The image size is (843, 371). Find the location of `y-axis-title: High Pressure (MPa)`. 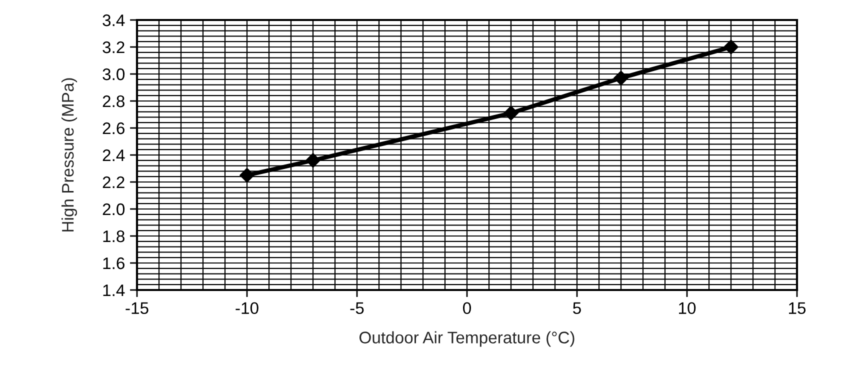

y-axis-title: High Pressure (MPa) is located at coordinates (69, 155).